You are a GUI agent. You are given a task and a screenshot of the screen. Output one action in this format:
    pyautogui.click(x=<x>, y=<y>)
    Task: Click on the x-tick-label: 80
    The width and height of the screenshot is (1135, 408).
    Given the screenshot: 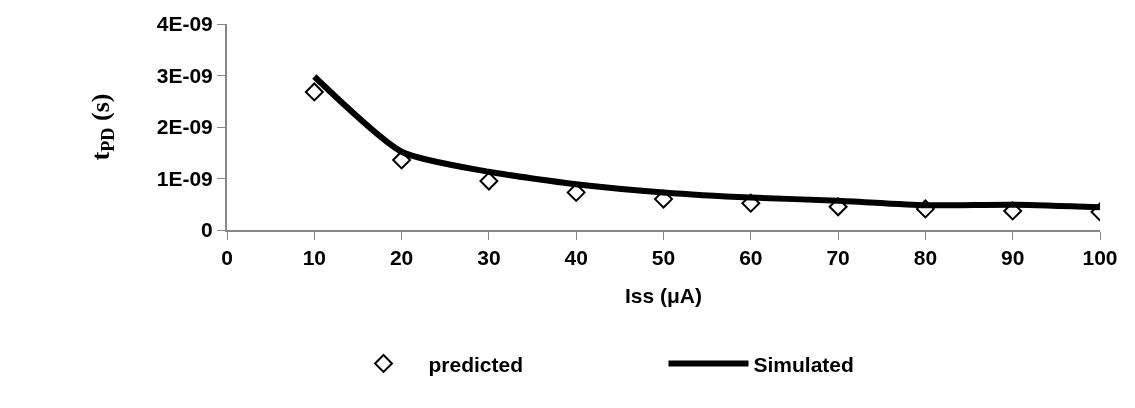 What is the action you would take?
    pyautogui.click(x=925, y=258)
    